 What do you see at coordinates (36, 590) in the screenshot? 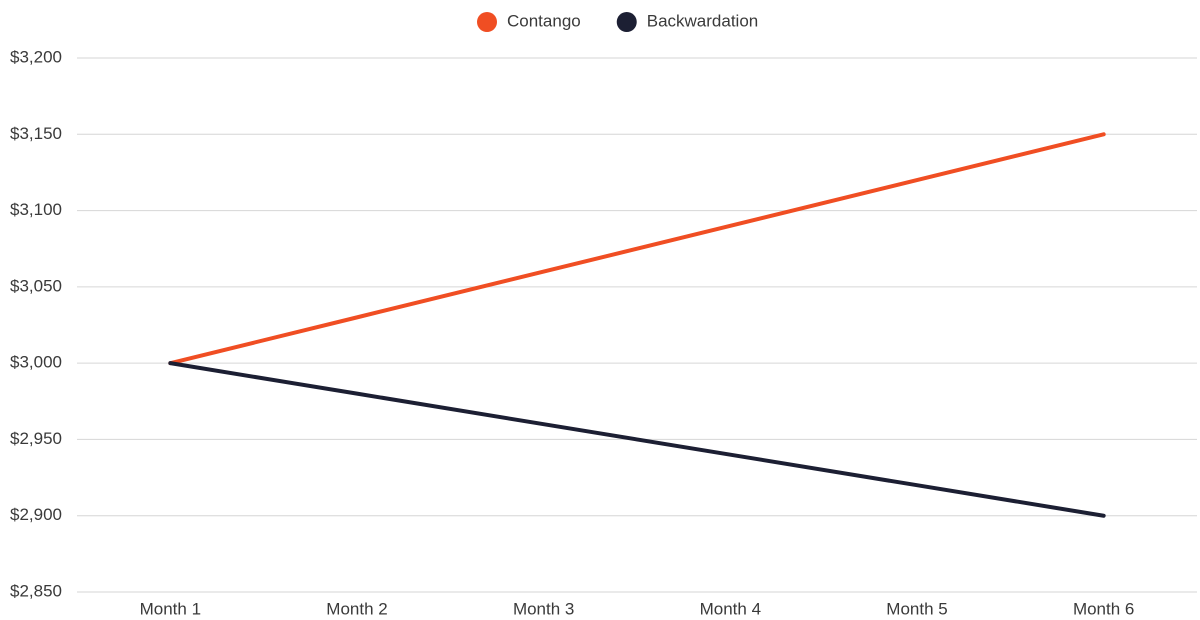
I see `y-tick-label: $2,850` at bounding box center [36, 590].